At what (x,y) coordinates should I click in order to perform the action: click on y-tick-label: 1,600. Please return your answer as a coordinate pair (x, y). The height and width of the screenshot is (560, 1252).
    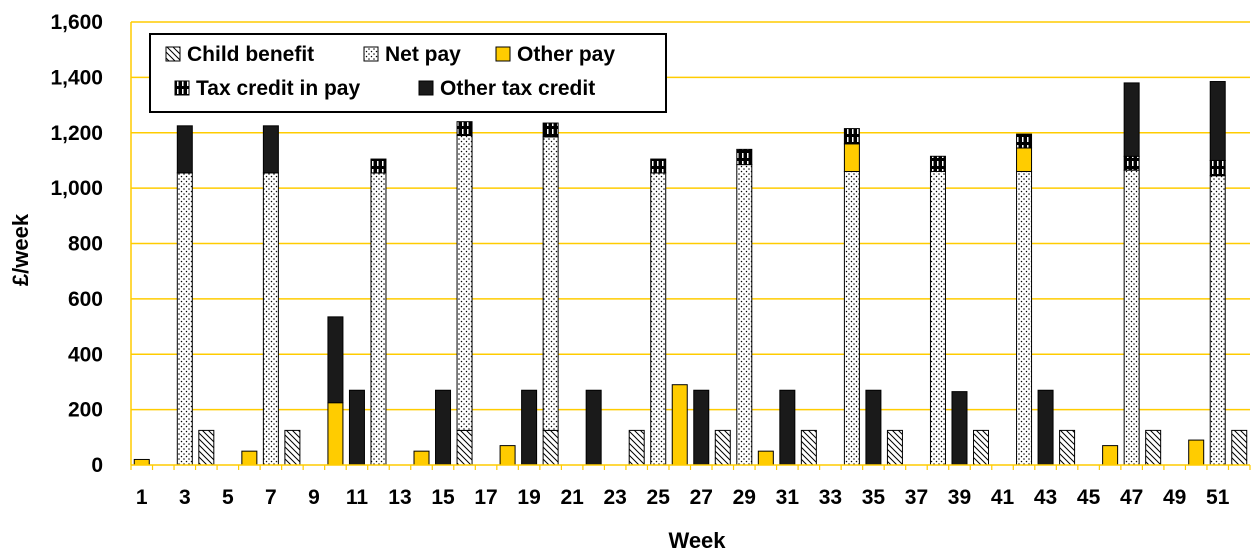
    Looking at the image, I should click on (76, 22).